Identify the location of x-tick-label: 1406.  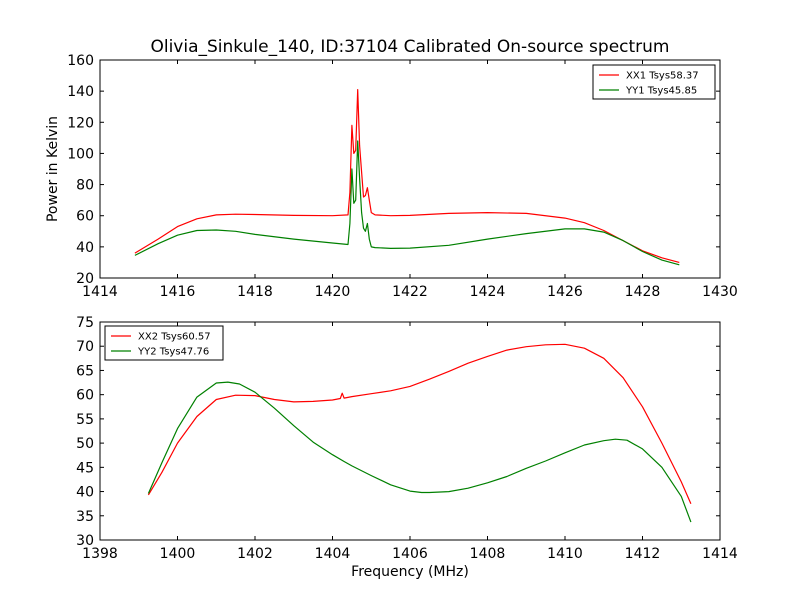
(410, 554).